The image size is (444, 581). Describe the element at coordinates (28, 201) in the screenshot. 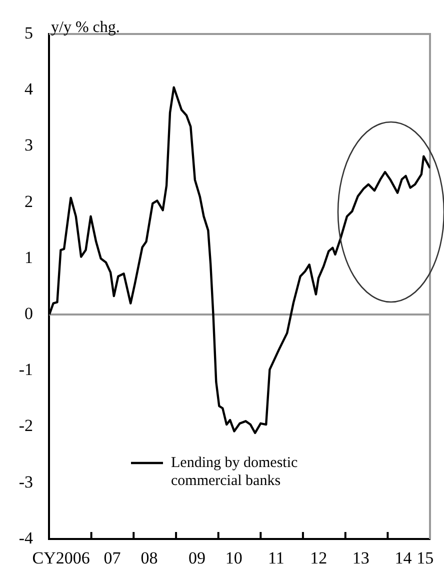

I see `y-tick-label: 2` at that location.